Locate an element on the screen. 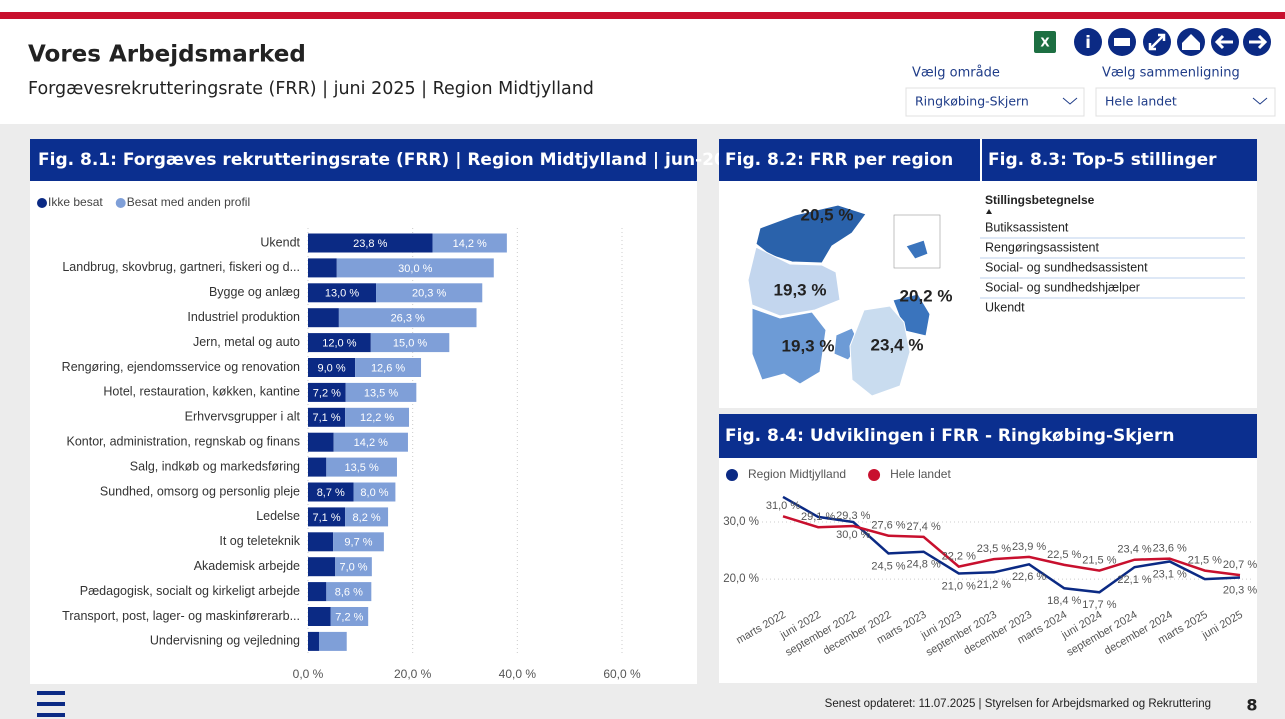 This screenshot has height=719, width=1285. x-tick-label: 40,0 % is located at coordinates (518, 674).